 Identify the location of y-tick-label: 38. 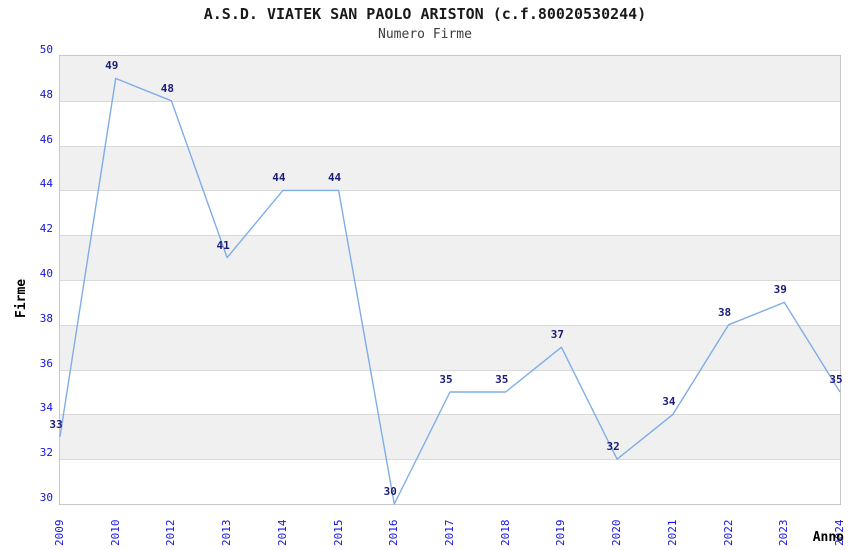
(46, 318).